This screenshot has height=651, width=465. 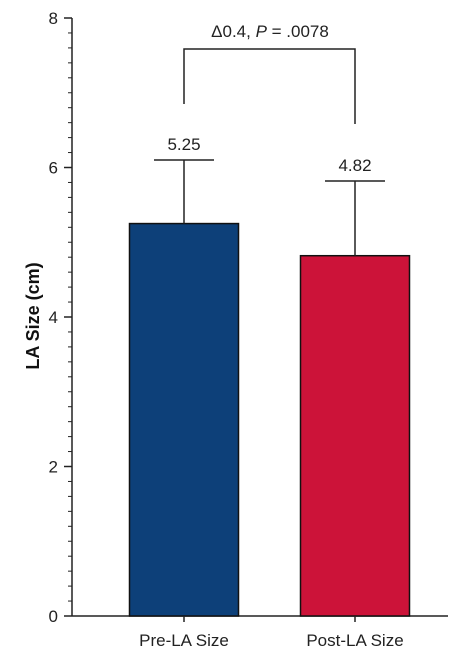 What do you see at coordinates (298, 31) in the screenshot?
I see `comparison-suffix: = .0078` at bounding box center [298, 31].